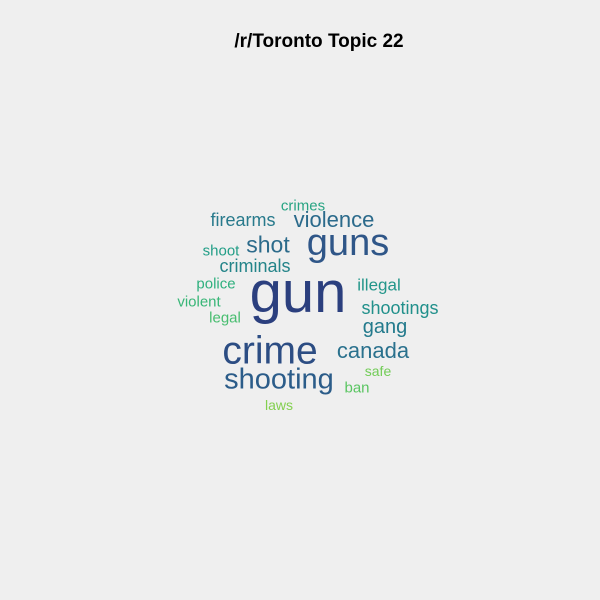 This screenshot has width=600, height=600. What do you see at coordinates (378, 371) in the screenshot?
I see `word-safe: safe` at bounding box center [378, 371].